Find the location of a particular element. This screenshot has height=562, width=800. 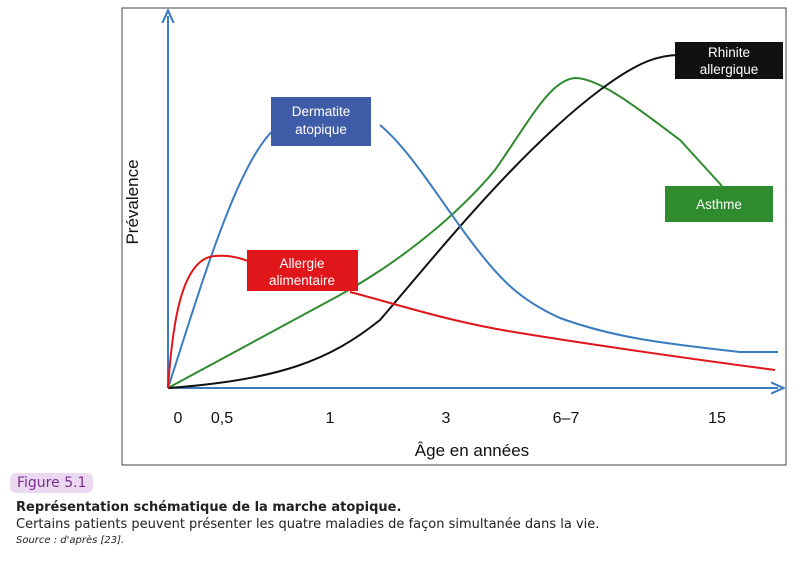

x-tick-label: 6–7 is located at coordinates (566, 418).